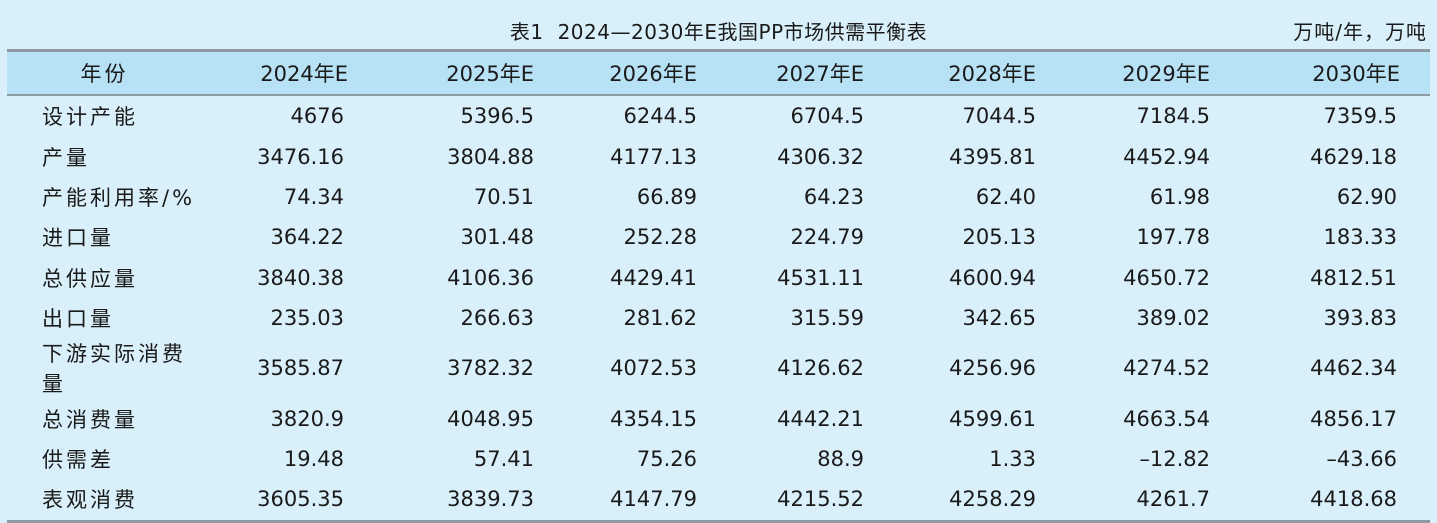 The width and height of the screenshot is (1437, 523). I want to click on table-cell: 393.83, so click(1360, 318).